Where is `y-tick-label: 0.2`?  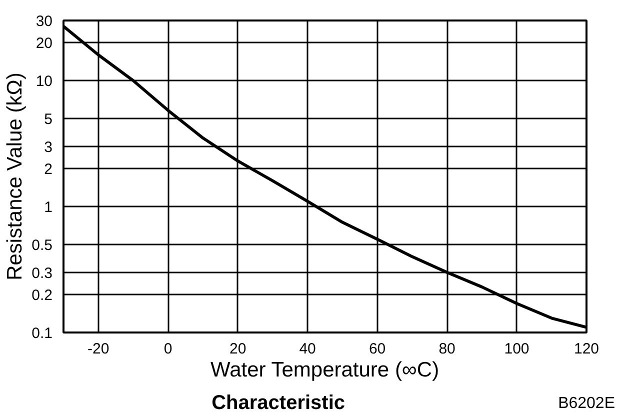
y-tick-label: 0.2 is located at coordinates (42, 295).